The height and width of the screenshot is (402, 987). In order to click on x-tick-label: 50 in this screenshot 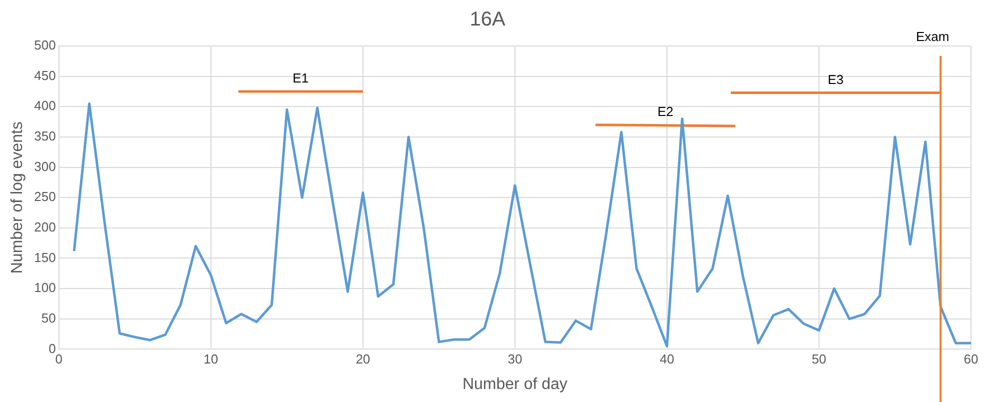, I will do `click(819, 359)`.